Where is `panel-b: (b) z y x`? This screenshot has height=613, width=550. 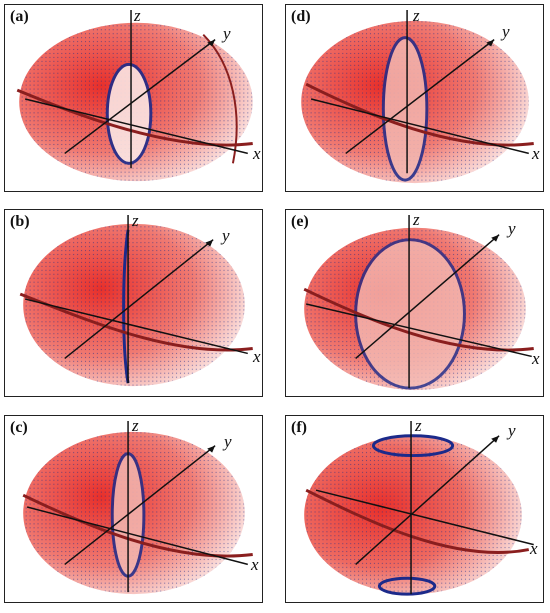 panel-b: (b) z y x is located at coordinates (133, 303).